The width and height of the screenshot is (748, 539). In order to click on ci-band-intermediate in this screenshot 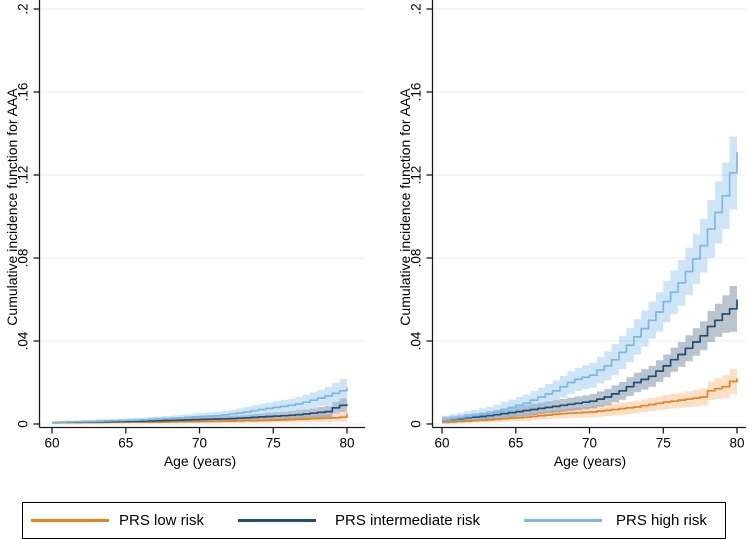, I will do `click(589, 347)`.